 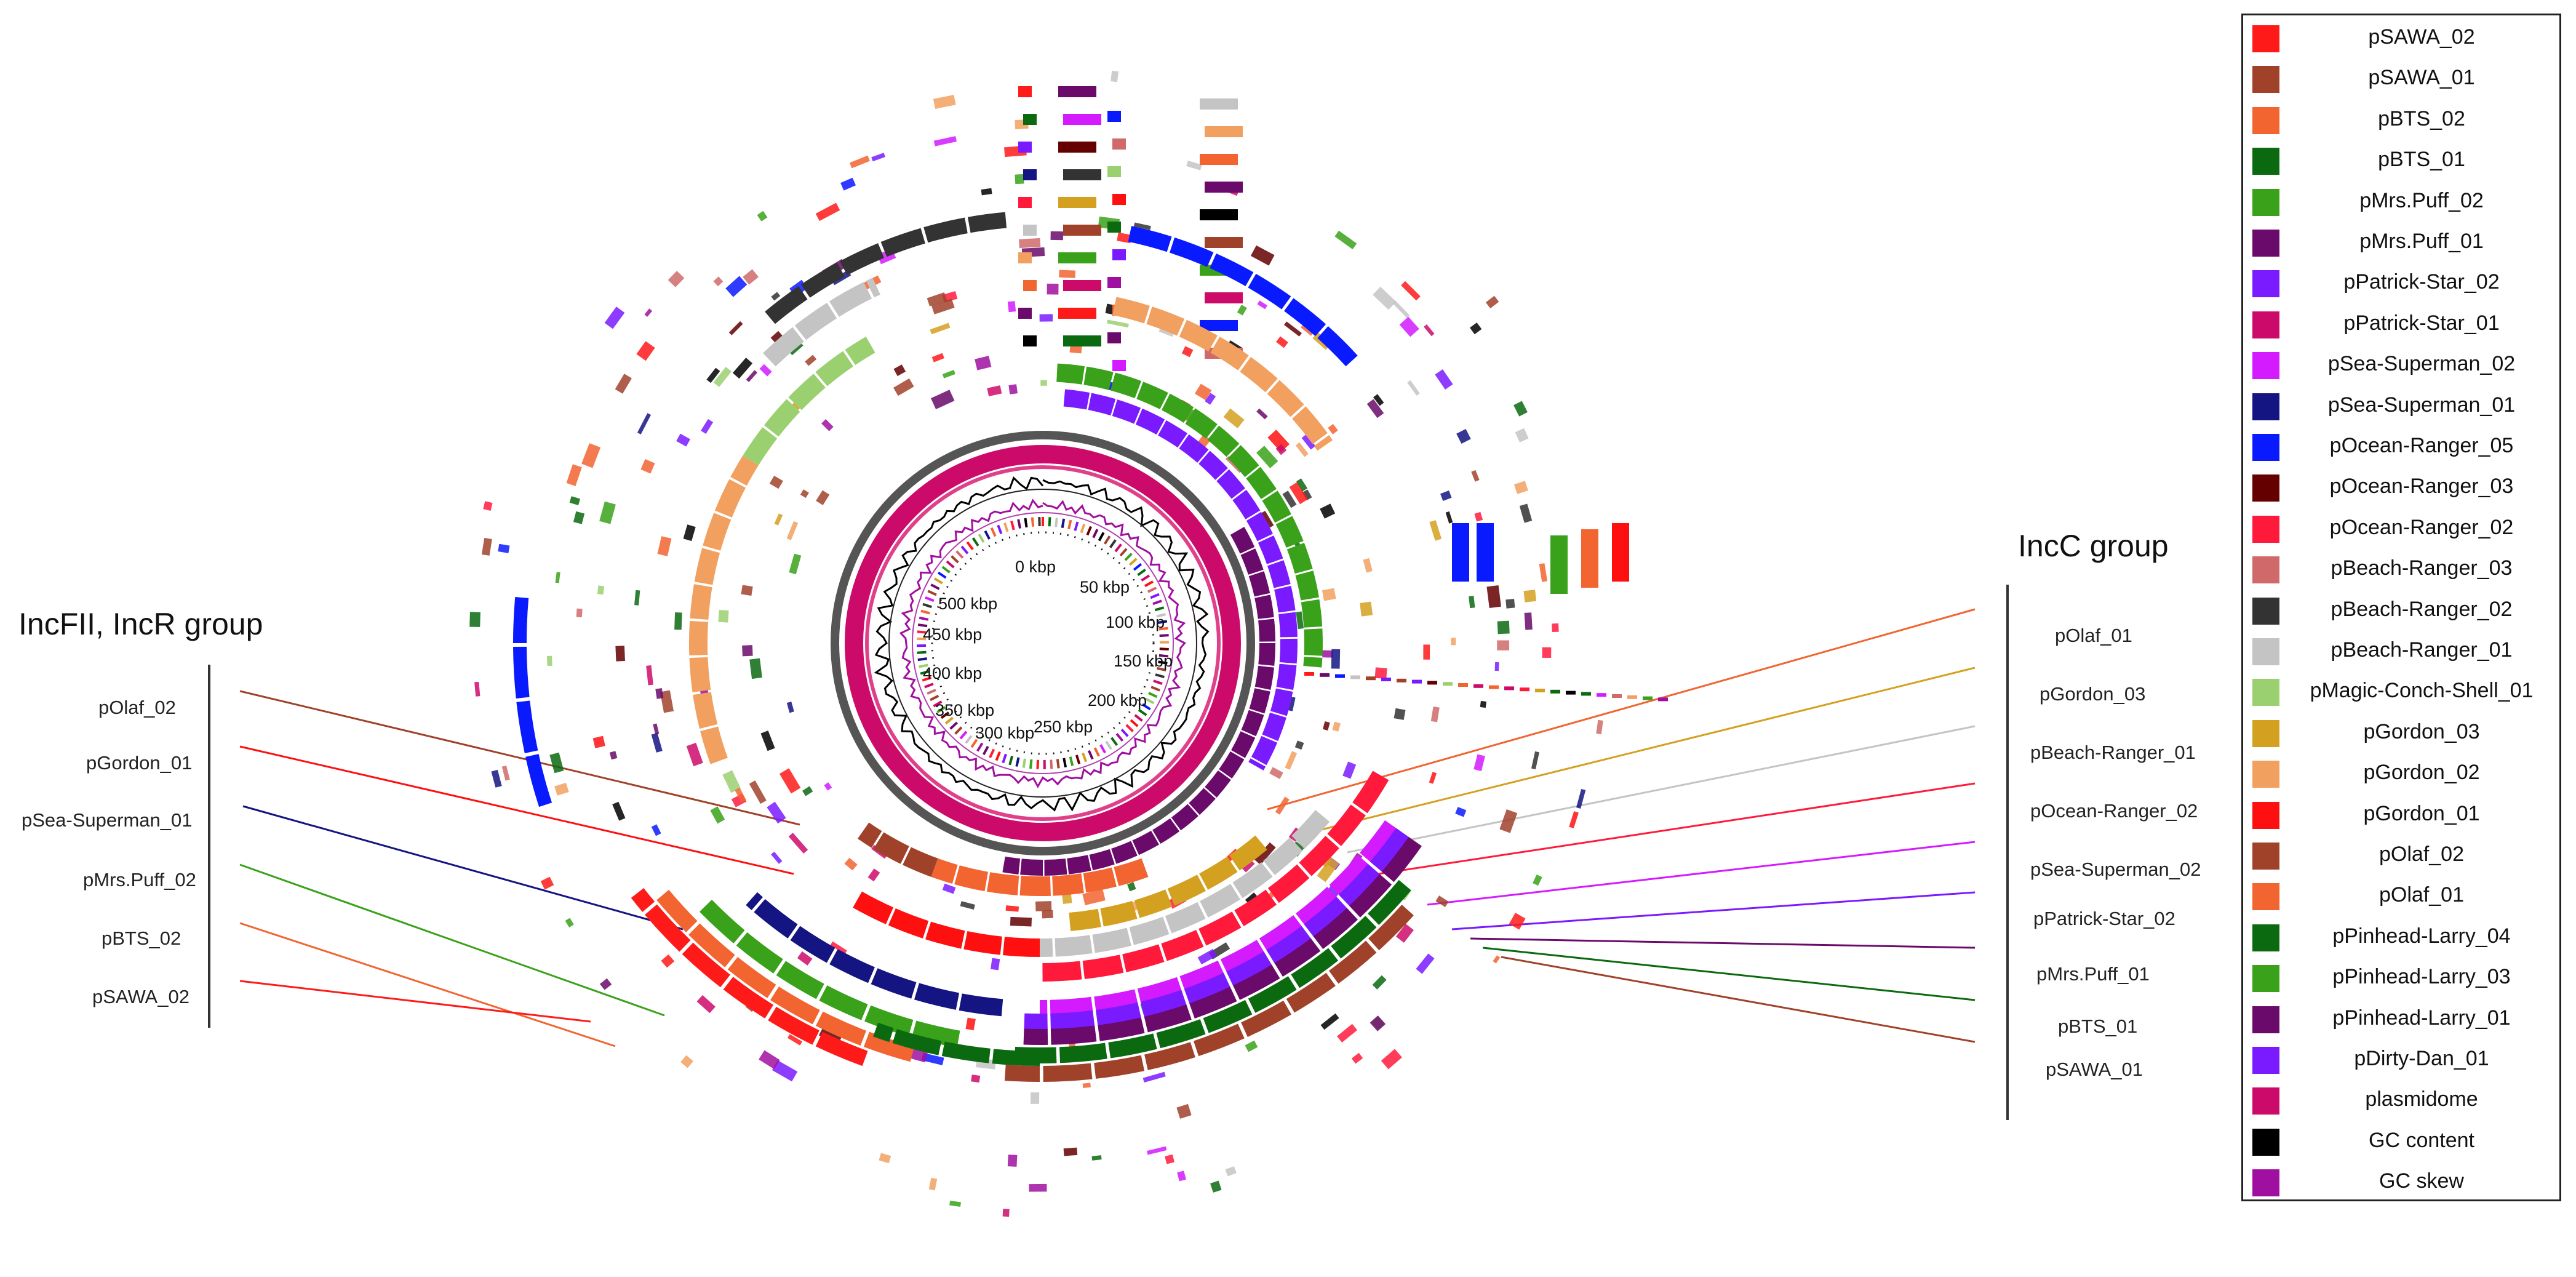 What do you see at coordinates (2421, 936) in the screenshot?
I see `legend-label: pPinhead-Larry_04` at bounding box center [2421, 936].